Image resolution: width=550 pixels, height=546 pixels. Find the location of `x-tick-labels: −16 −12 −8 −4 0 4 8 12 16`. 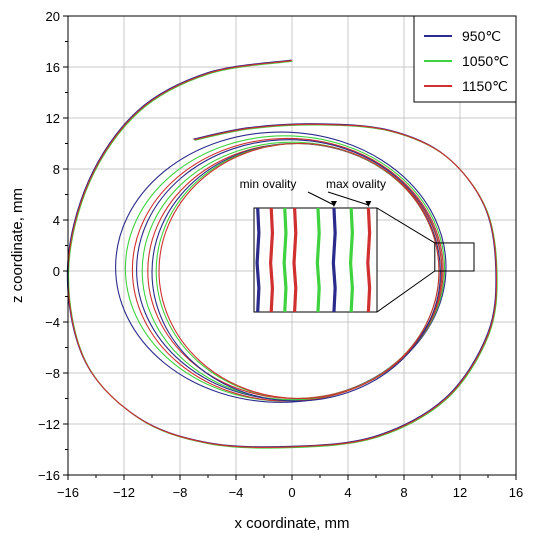

x-tick-labels: −16 −12 −8 −4 0 4 8 12 16 is located at coordinates (290, 492).